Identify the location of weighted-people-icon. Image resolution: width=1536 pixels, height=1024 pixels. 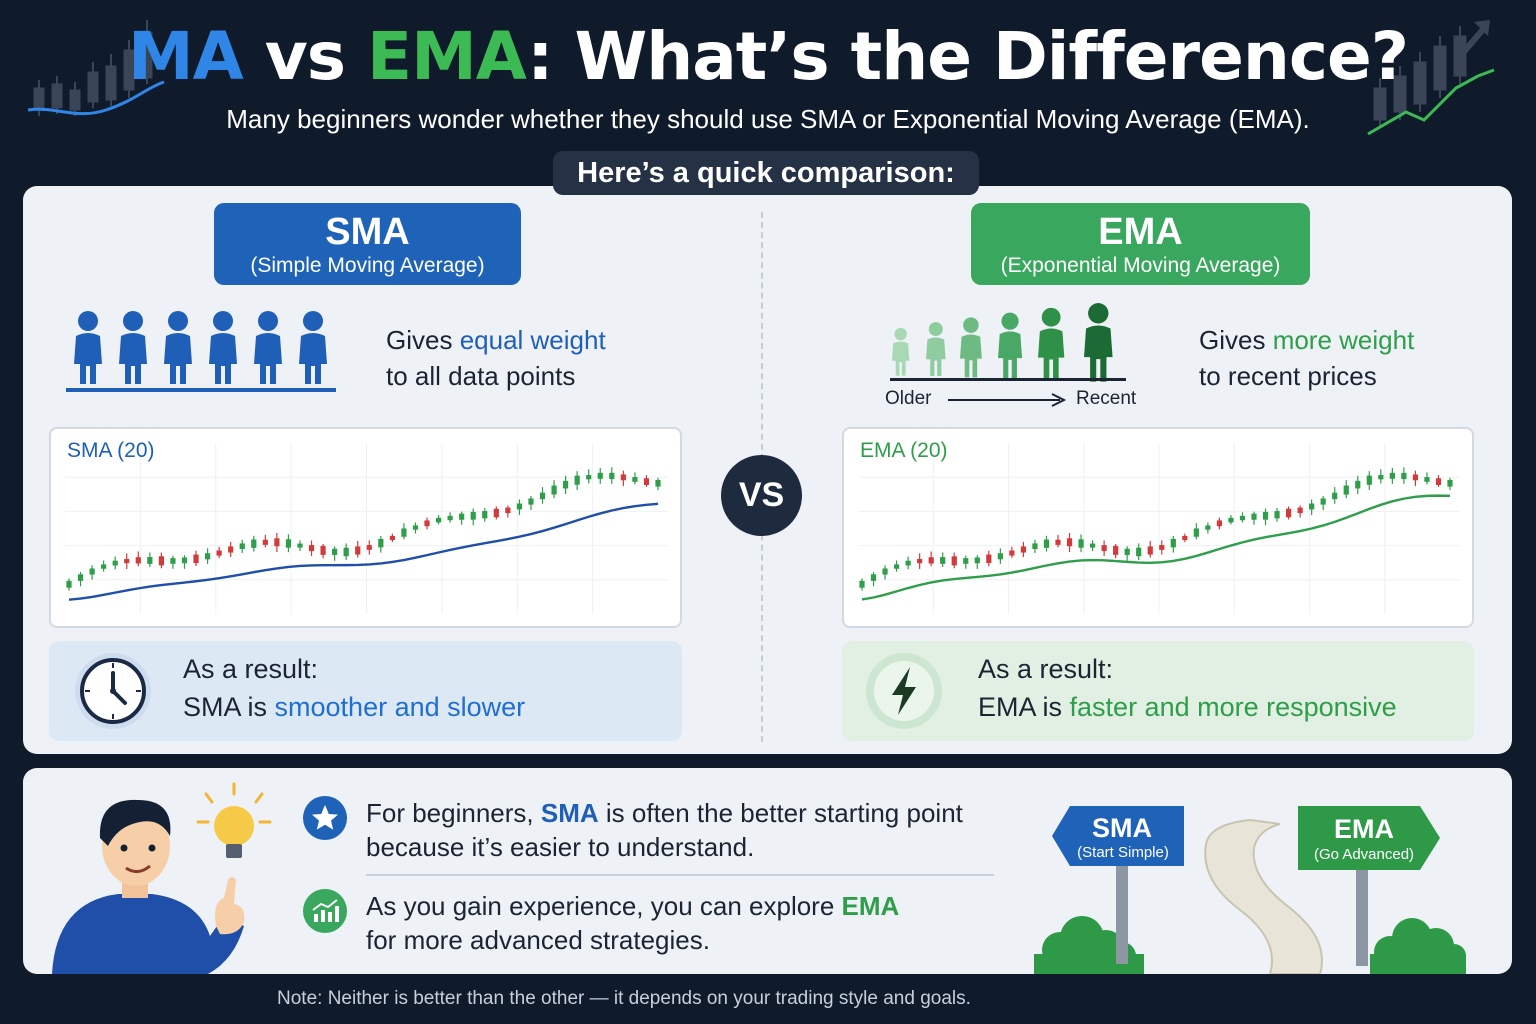
(1008, 342).